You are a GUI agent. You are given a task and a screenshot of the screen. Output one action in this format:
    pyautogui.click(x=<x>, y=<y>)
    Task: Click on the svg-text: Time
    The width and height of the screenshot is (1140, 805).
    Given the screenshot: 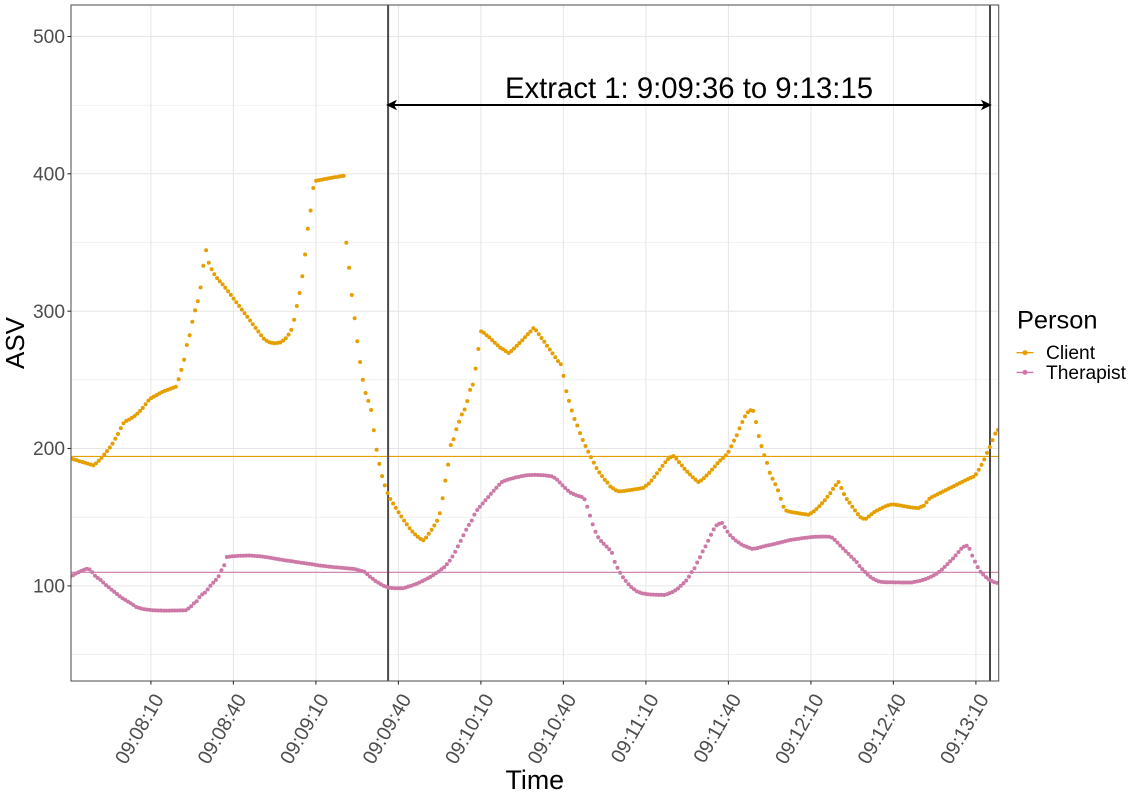 What is the action you would take?
    pyautogui.click(x=535, y=780)
    